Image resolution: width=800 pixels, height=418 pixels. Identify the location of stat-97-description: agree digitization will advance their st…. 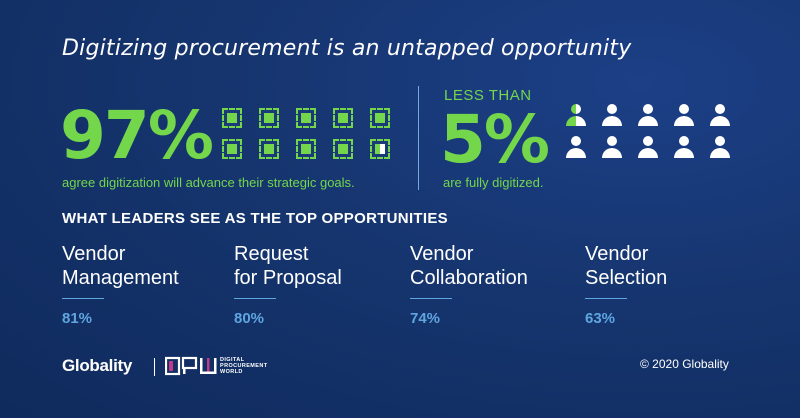
(208, 182).